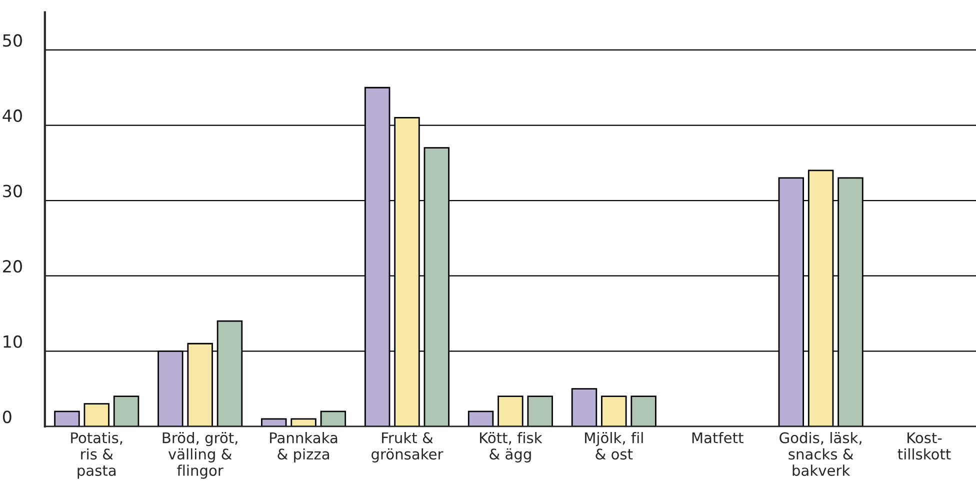 Image resolution: width=976 pixels, height=493 pixels. What do you see at coordinates (12, 191) in the screenshot?
I see `y-tick-label: 30` at bounding box center [12, 191].